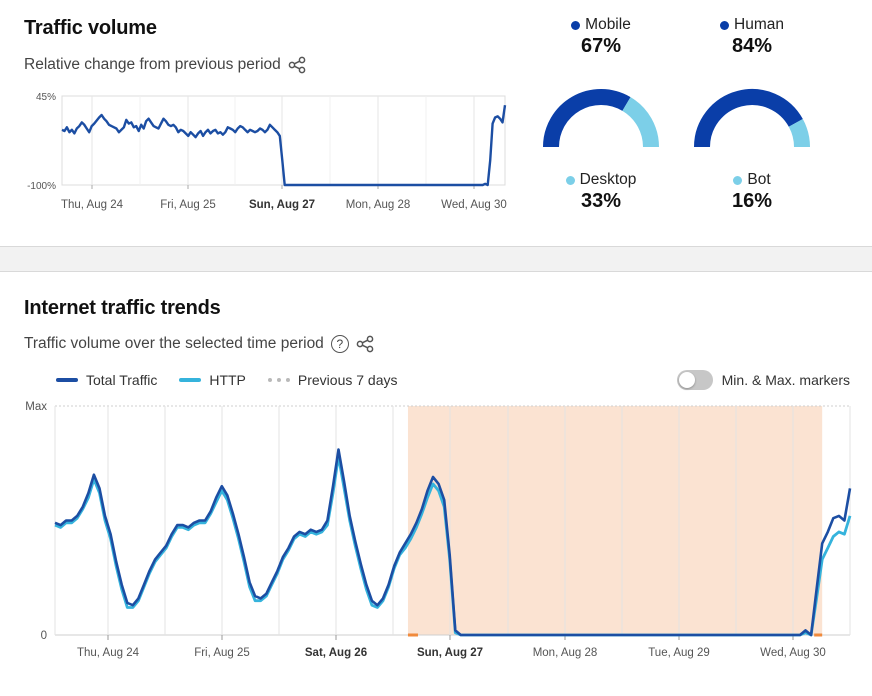  What do you see at coordinates (41, 186) in the screenshot?
I see `y-tick-label: -100%` at bounding box center [41, 186].